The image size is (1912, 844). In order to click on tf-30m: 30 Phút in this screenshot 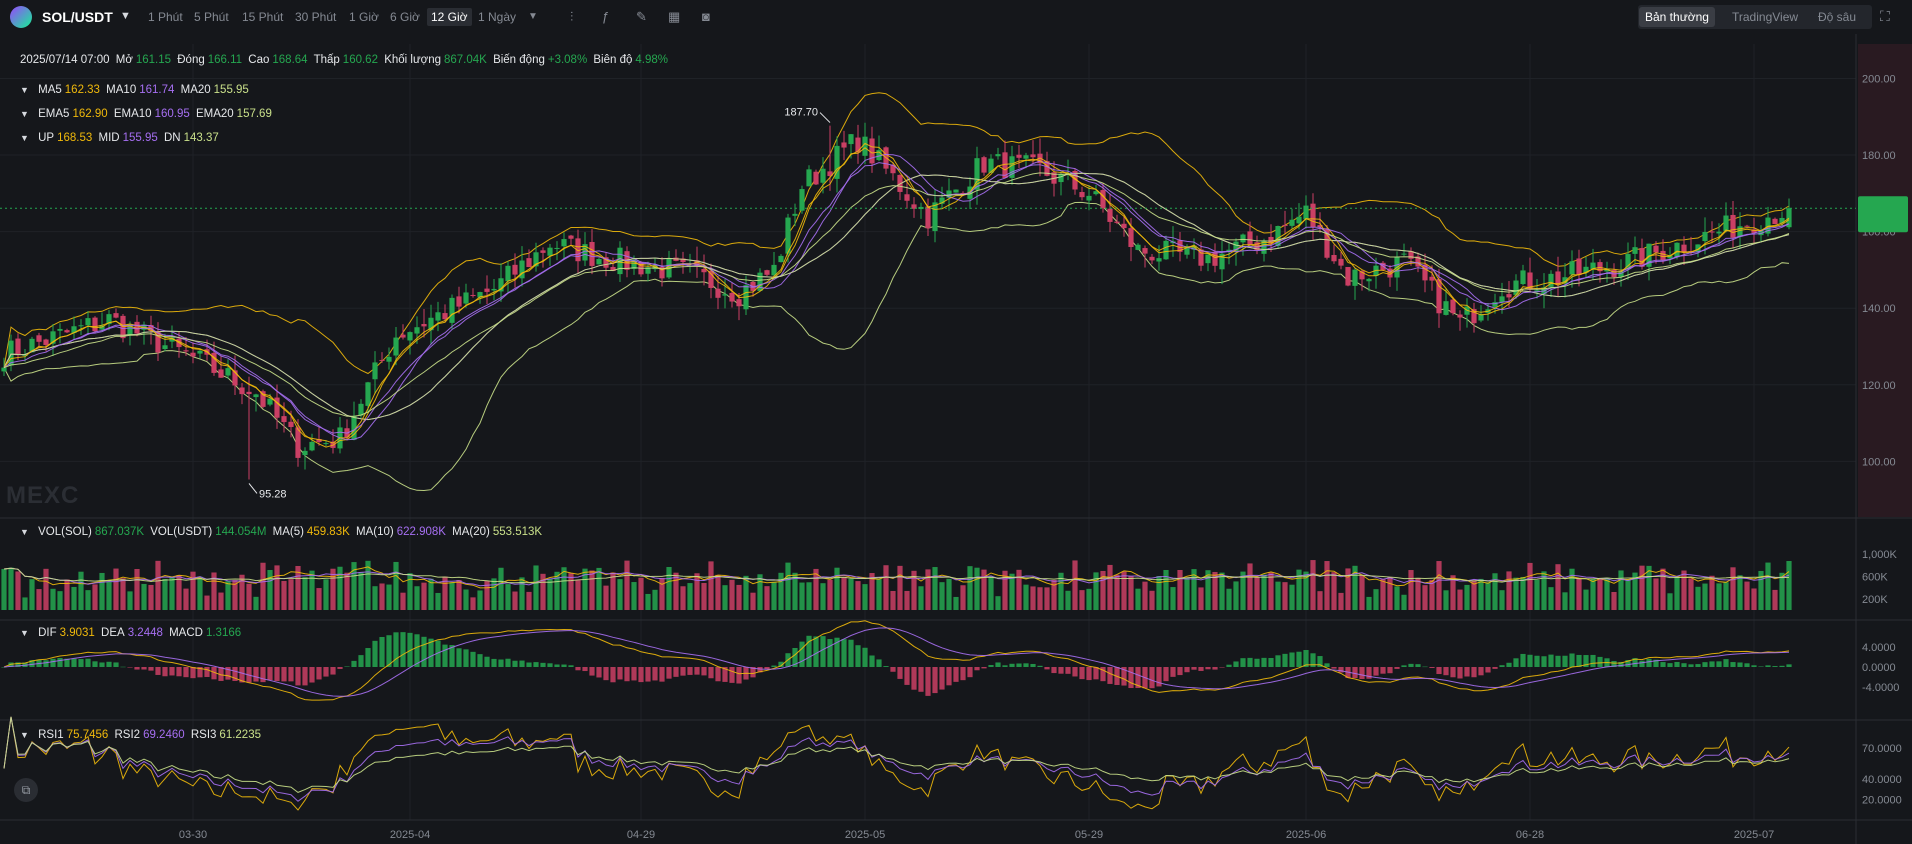, I will do `click(316, 17)`.